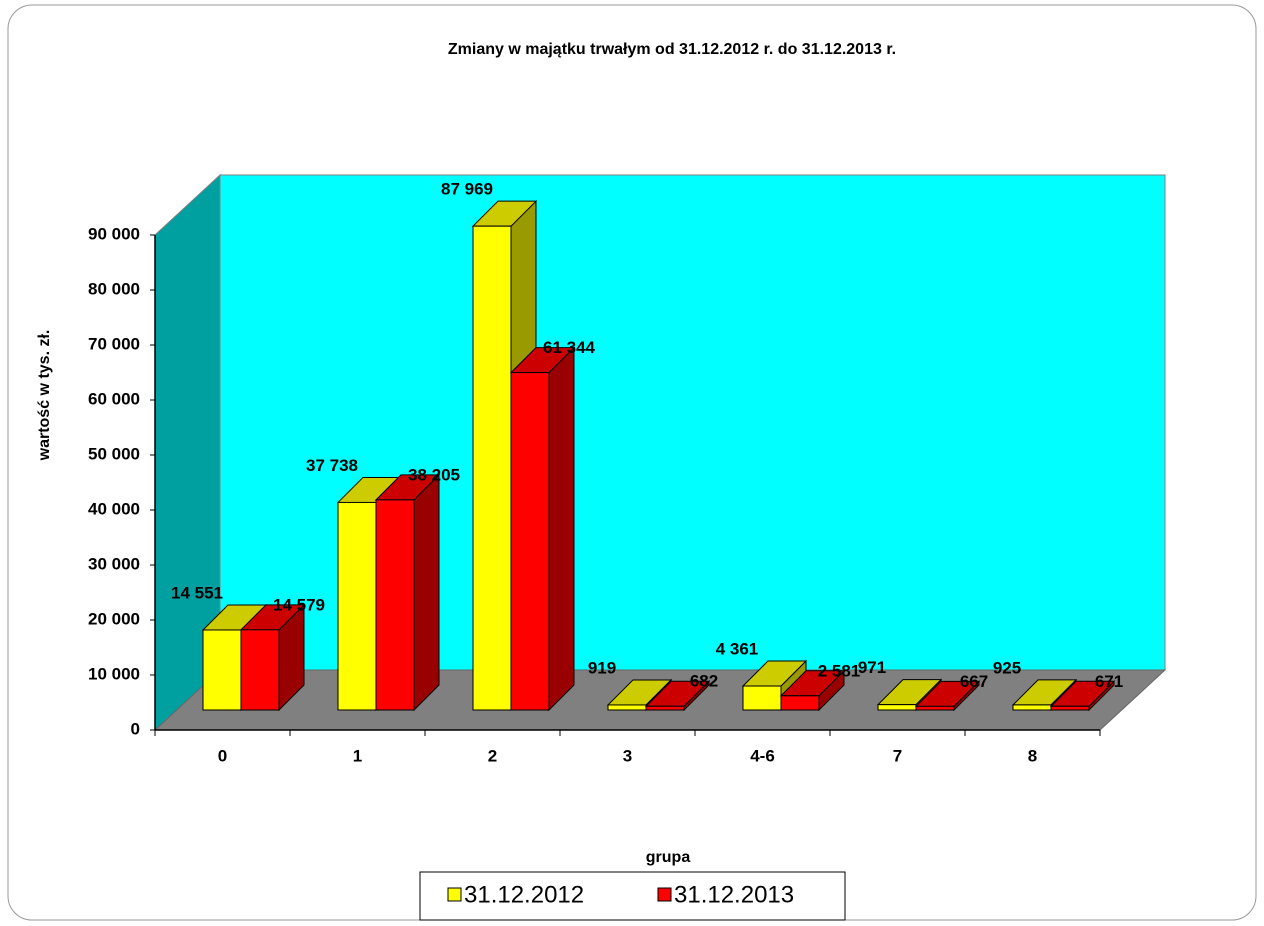 This screenshot has width=1264, height=926. What do you see at coordinates (569, 347) in the screenshot?
I see `value-label: 61 344` at bounding box center [569, 347].